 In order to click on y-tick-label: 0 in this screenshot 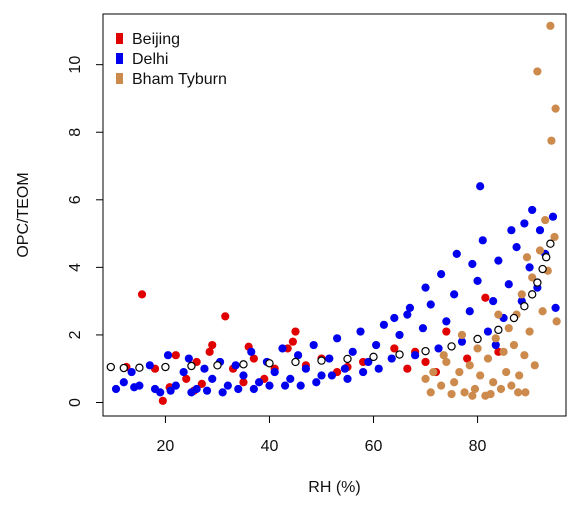, I will do `click(75, 402)`.